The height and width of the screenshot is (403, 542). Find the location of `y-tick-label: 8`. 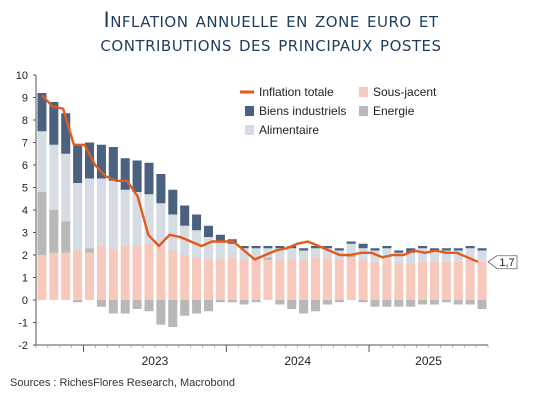

y-tick-label: 8 is located at coordinates (25, 121).